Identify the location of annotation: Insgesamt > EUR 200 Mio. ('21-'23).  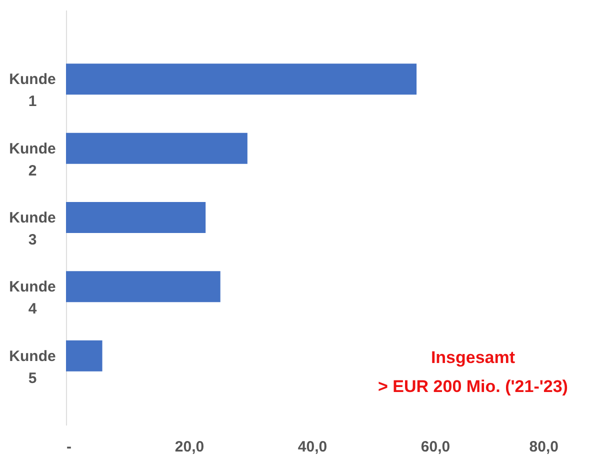
(473, 372).